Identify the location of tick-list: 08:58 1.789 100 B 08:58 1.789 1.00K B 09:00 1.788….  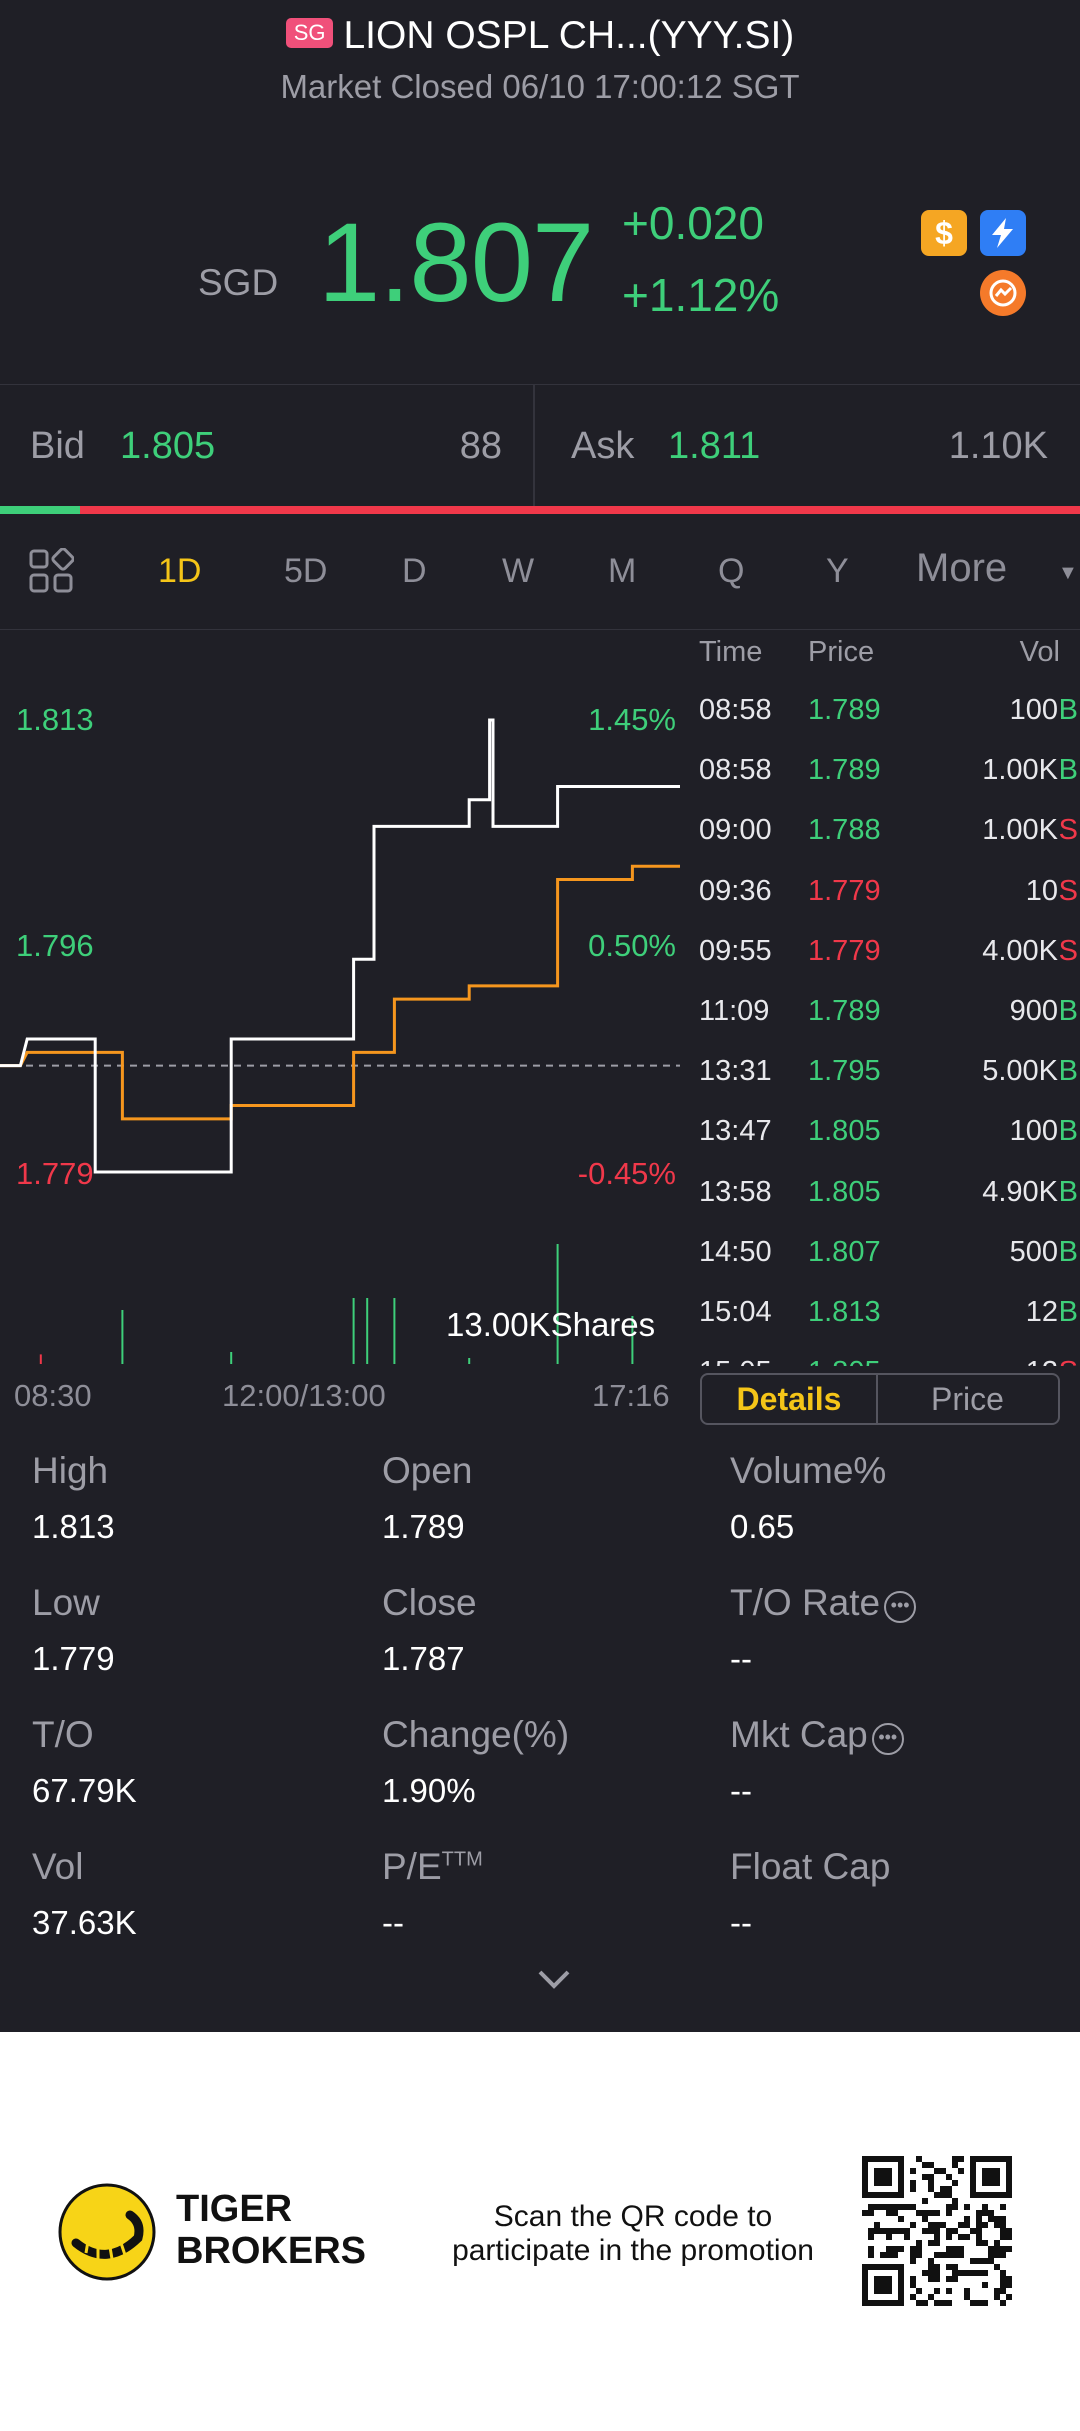
(885, 1028).